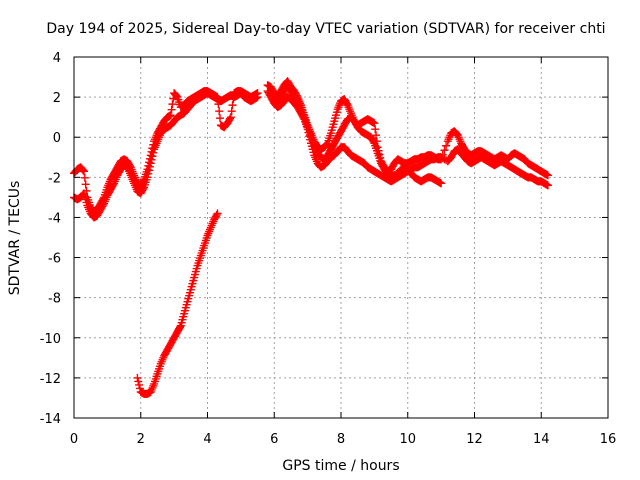 The height and width of the screenshot is (480, 640). Describe the element at coordinates (57, 98) in the screenshot. I see `y-tick-label: 2` at that location.